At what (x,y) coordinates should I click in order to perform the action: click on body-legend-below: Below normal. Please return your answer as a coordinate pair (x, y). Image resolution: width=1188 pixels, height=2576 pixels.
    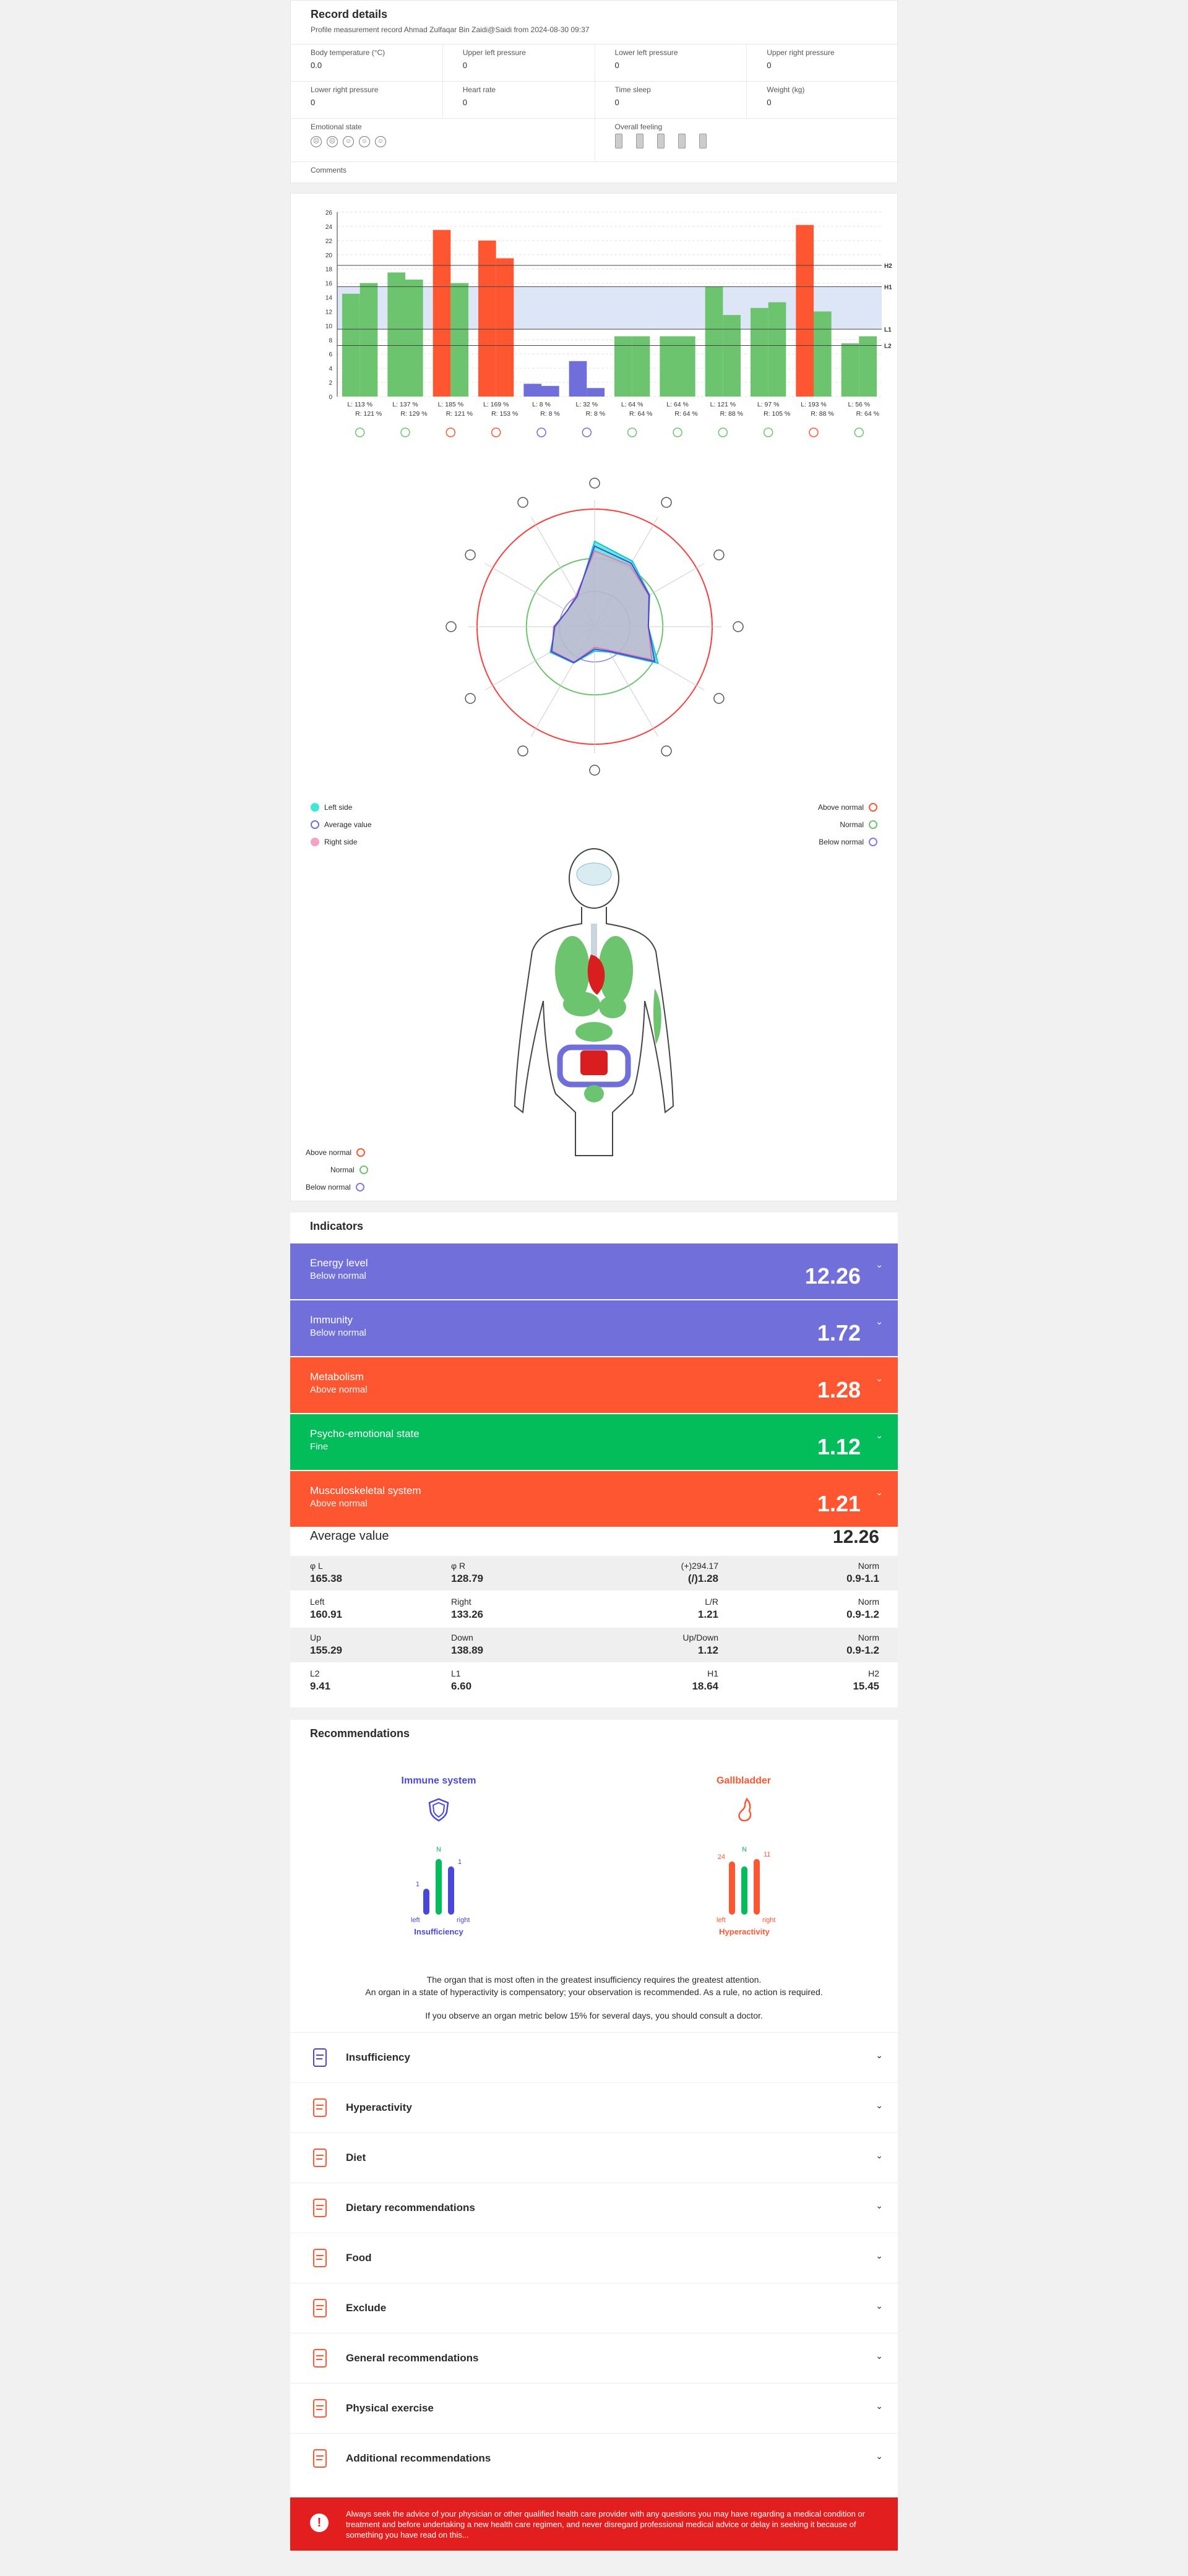
    Looking at the image, I should click on (335, 1187).